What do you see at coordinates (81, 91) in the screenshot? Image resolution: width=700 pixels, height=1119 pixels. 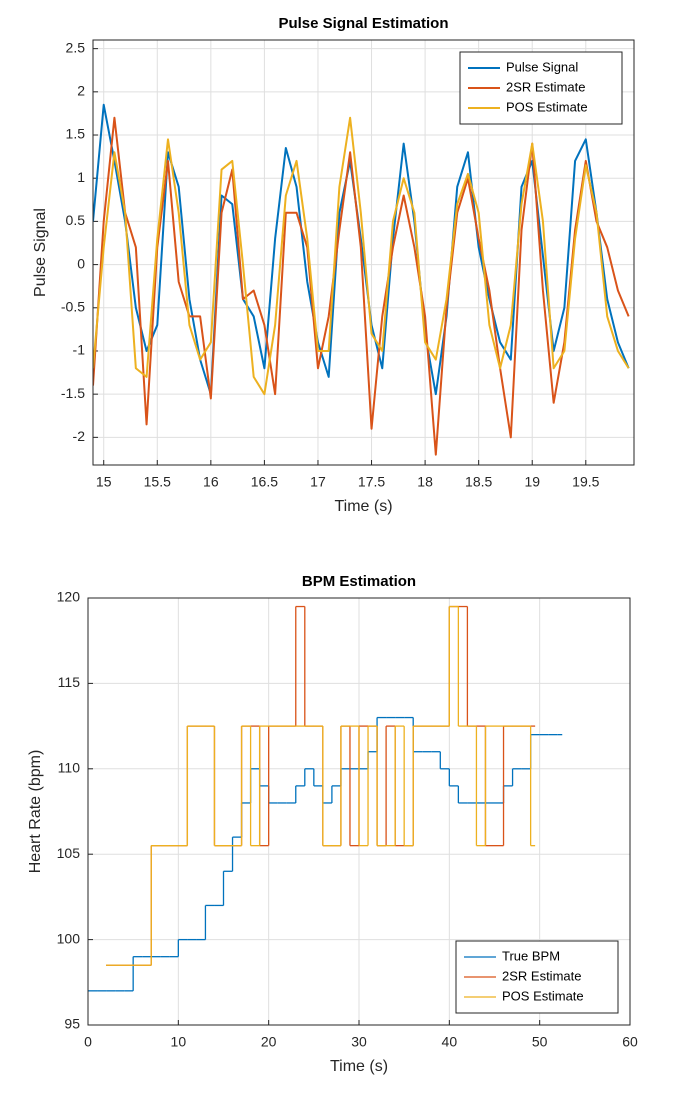 I see `y-tick-label: 2` at bounding box center [81, 91].